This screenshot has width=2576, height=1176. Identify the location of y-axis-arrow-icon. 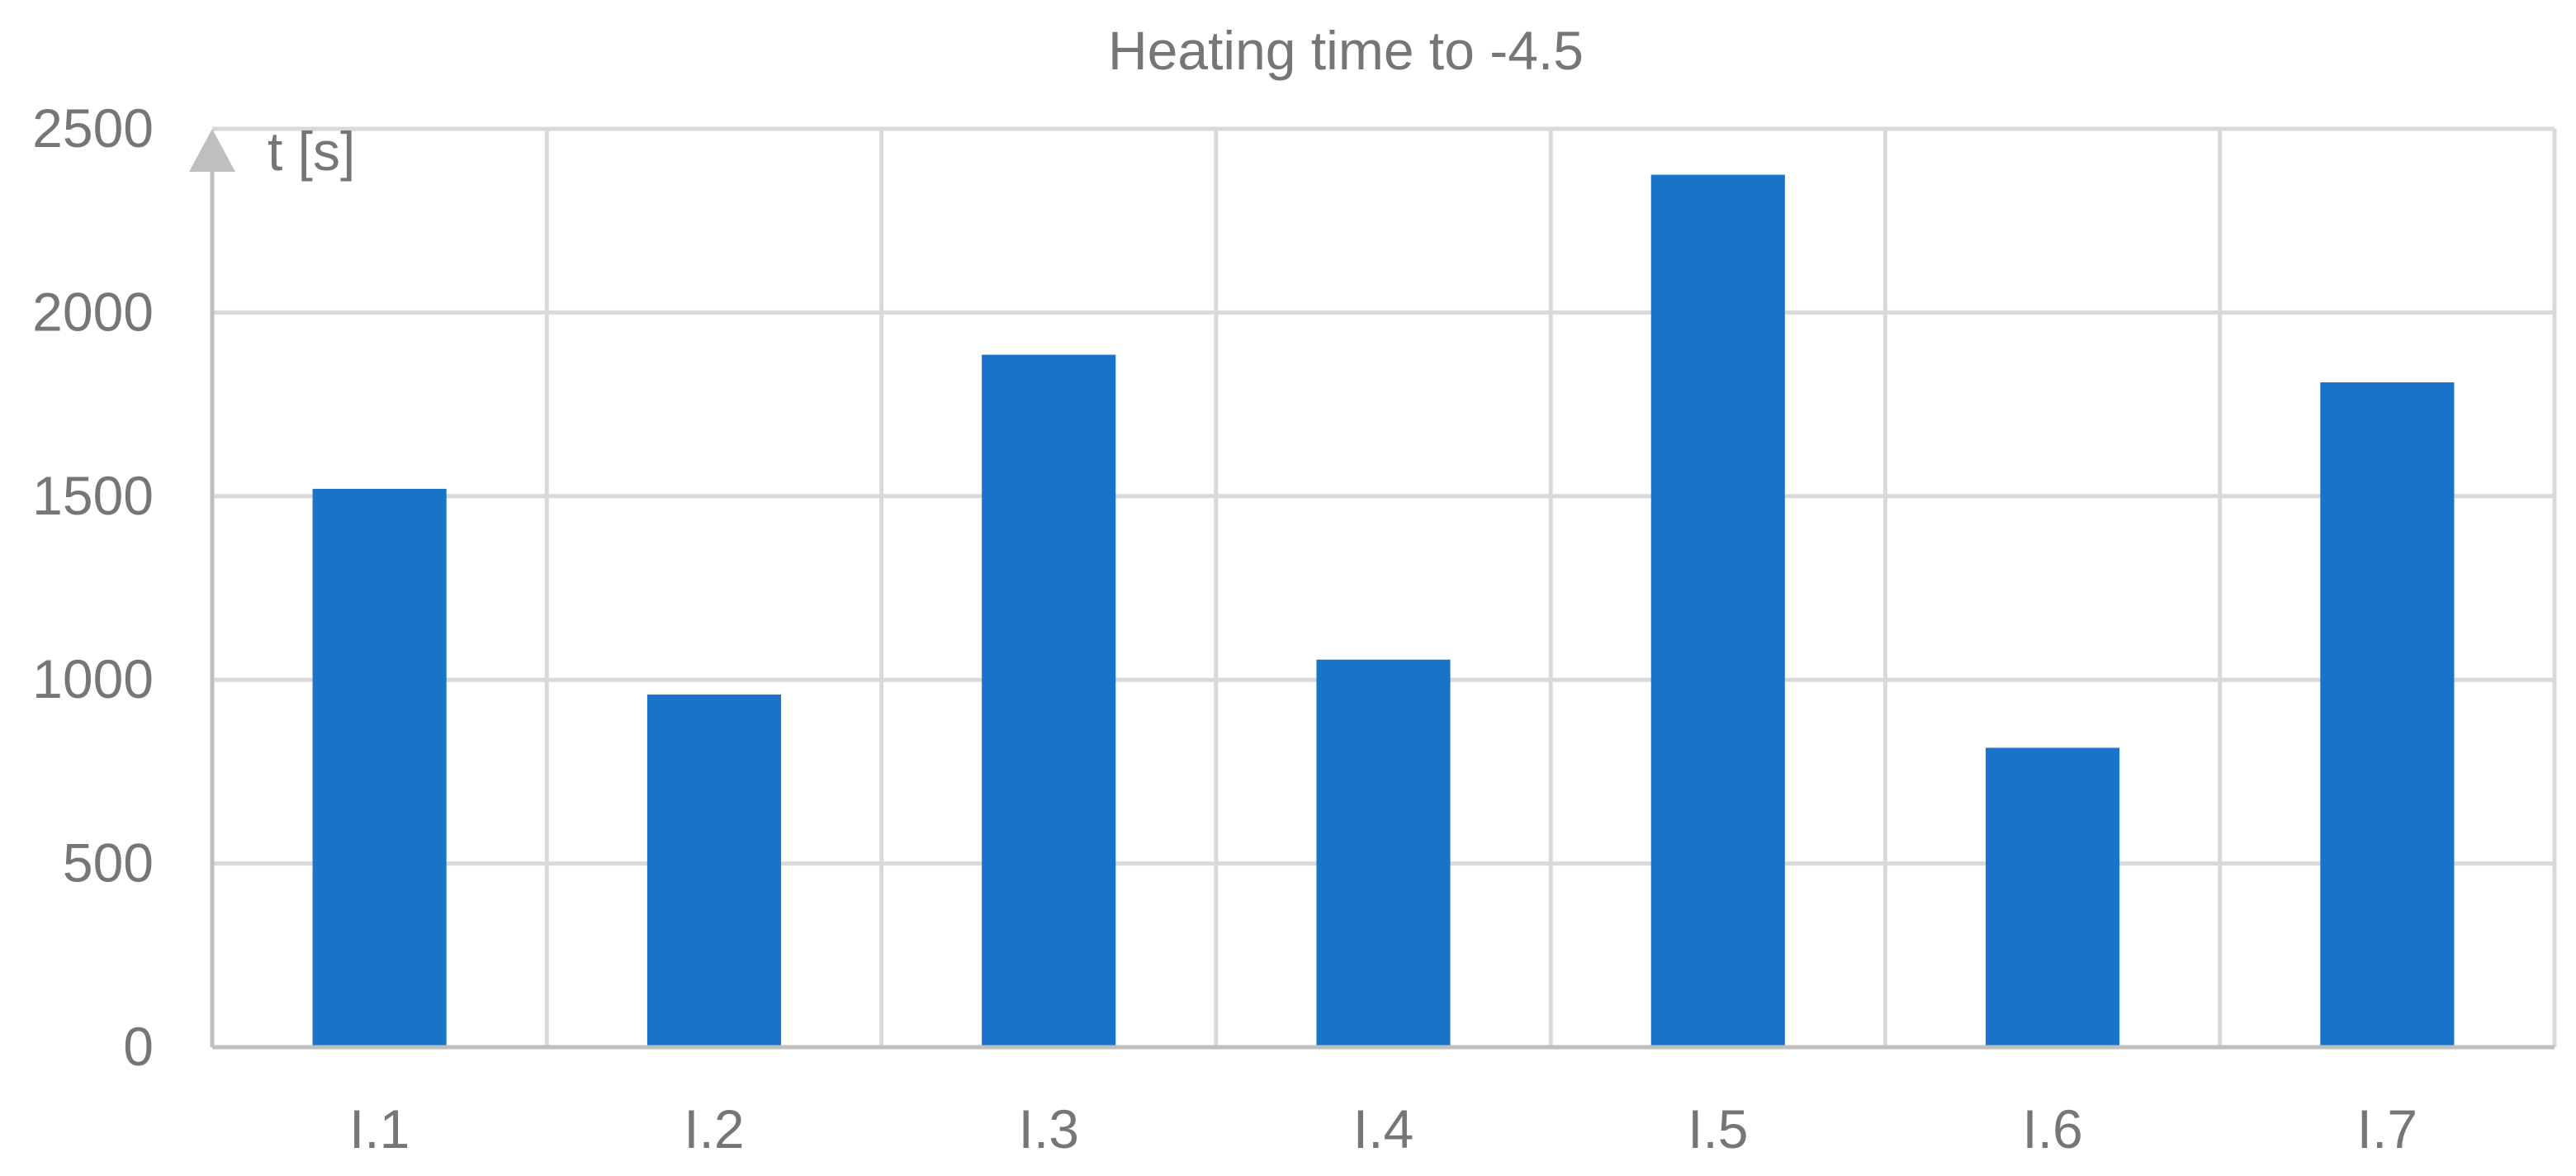
(212, 150).